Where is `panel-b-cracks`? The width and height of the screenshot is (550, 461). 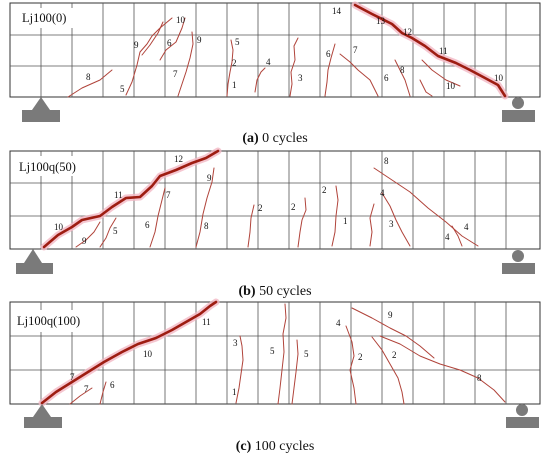
panel-b-cracks is located at coordinates (277, 207).